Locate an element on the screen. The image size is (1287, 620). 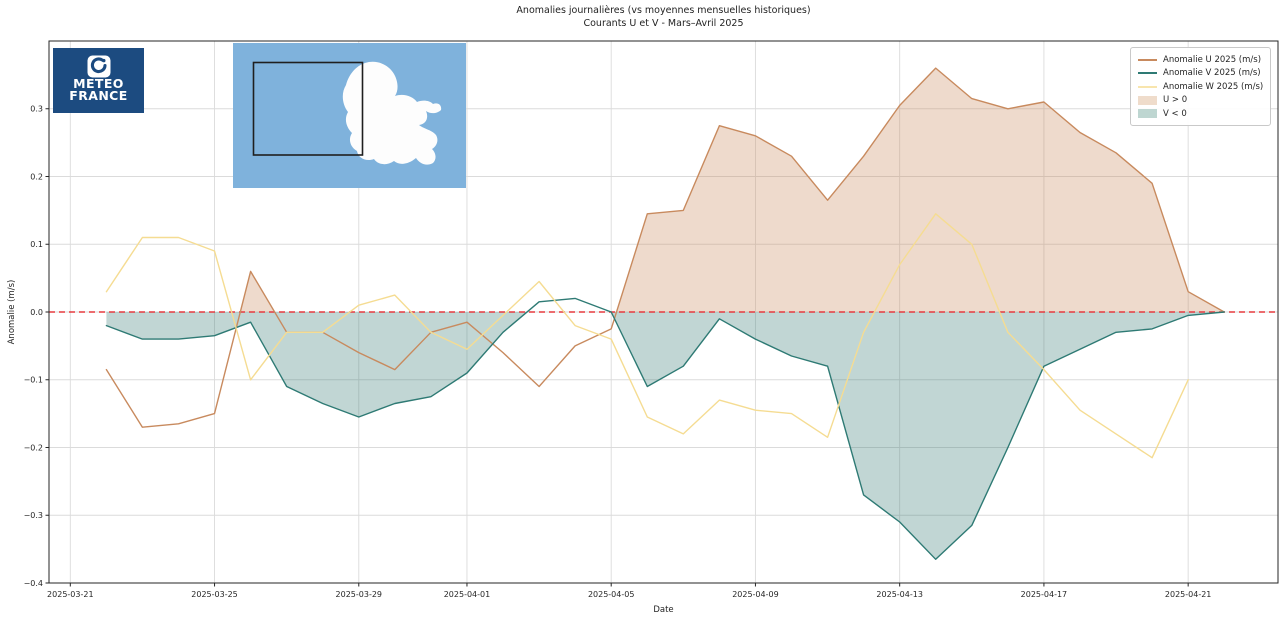
anomalie-w-line-swatch-icon is located at coordinates (1147, 86).